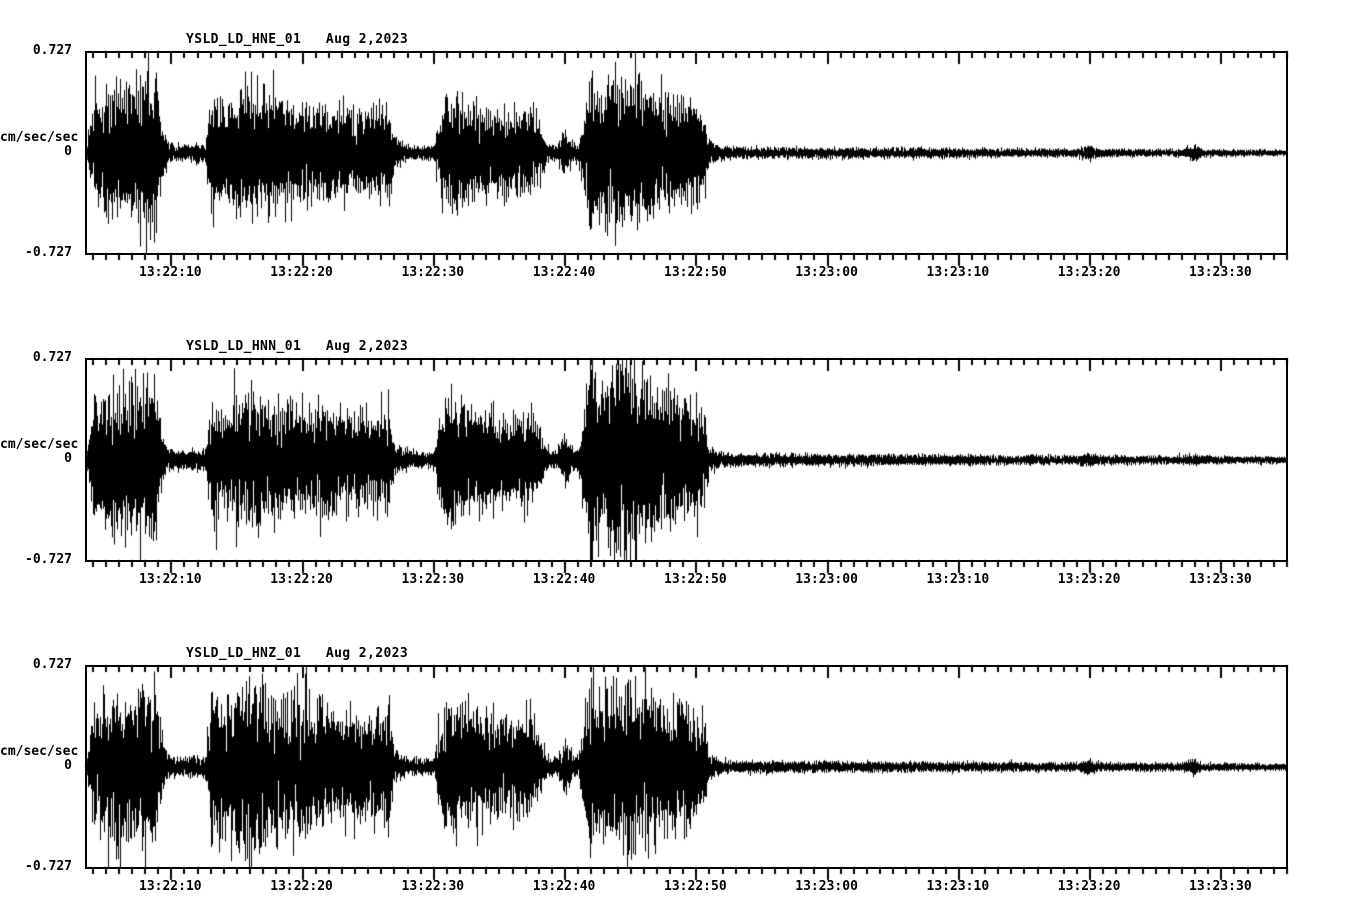 This screenshot has height=924, width=1358. What do you see at coordinates (297, 653) in the screenshot?
I see `panel-title: YSLD_LD_HNZ_01 Aug 2,2023` at bounding box center [297, 653].